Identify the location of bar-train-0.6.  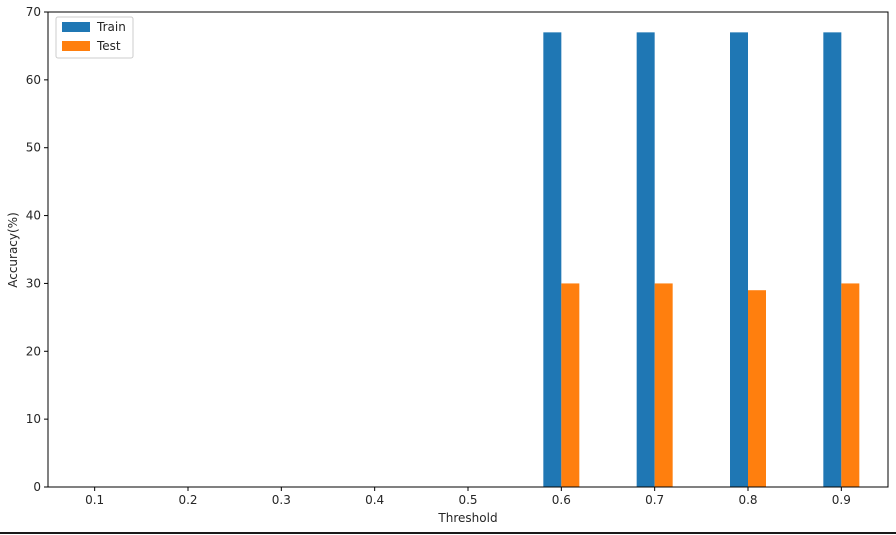
(552, 259).